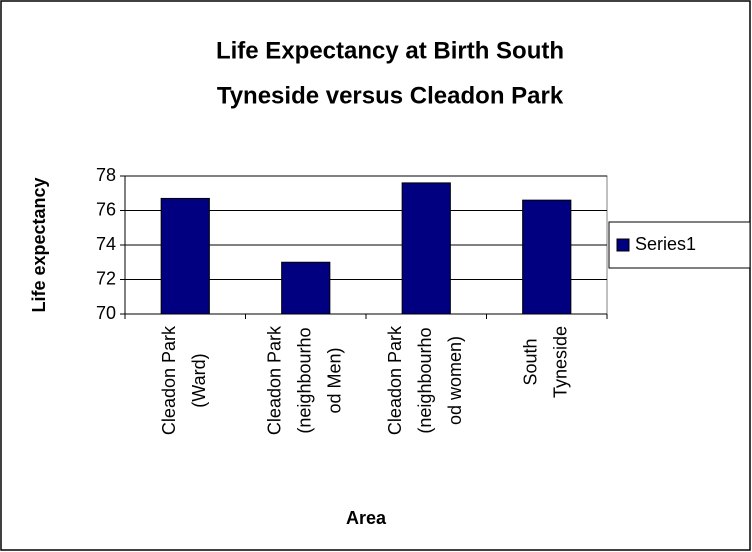  What do you see at coordinates (335, 381) in the screenshot?
I see `x-tick-label: od Men)` at bounding box center [335, 381].